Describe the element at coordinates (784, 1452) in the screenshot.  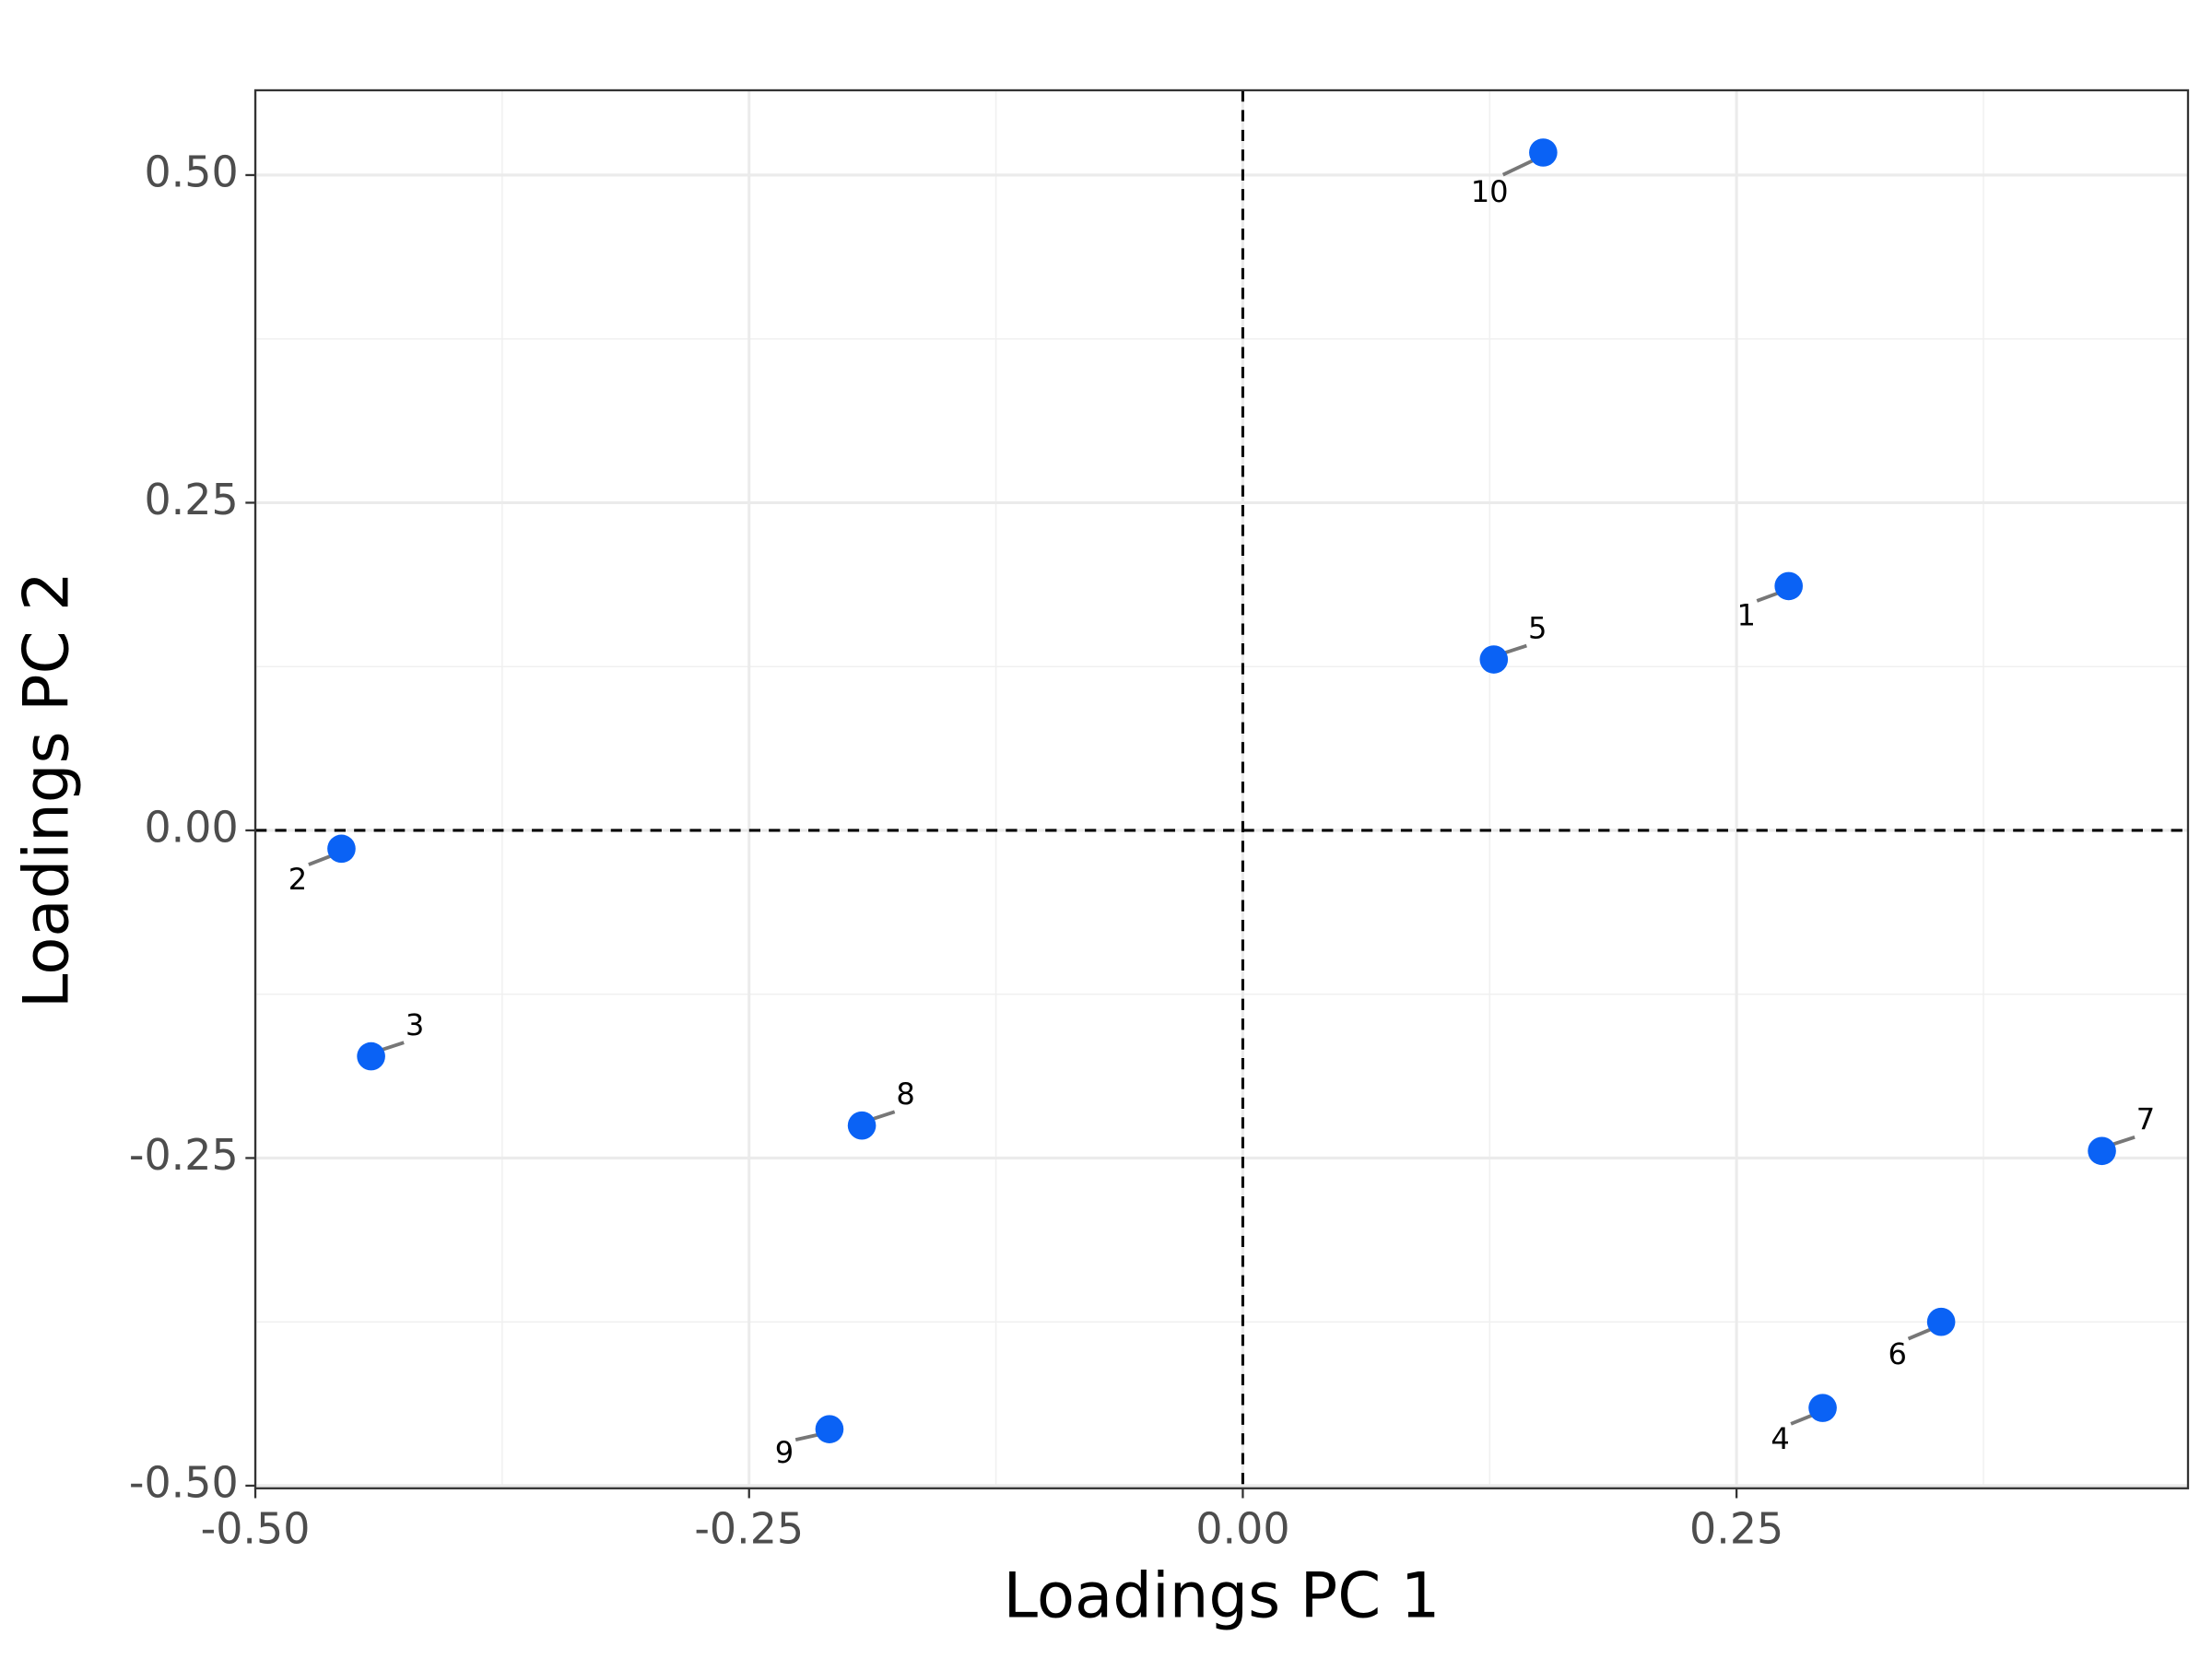
I see `point-label: 9` at that location.